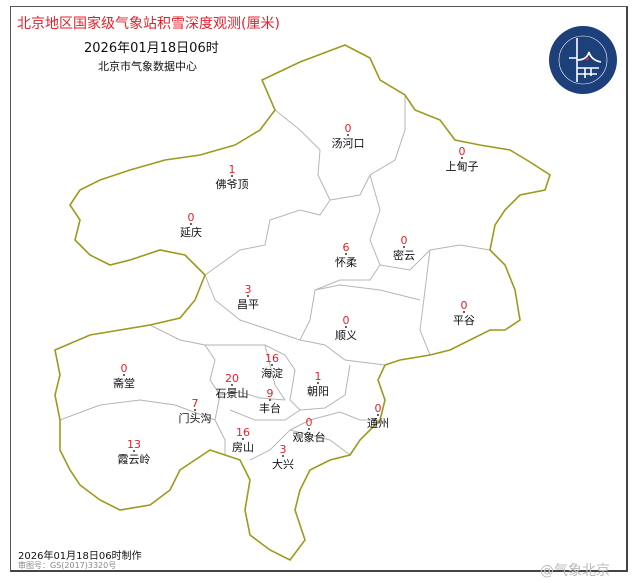 The width and height of the screenshot is (640, 583). Describe the element at coordinates (195, 418) in the screenshot. I see `station-name: 门头沟` at that location.